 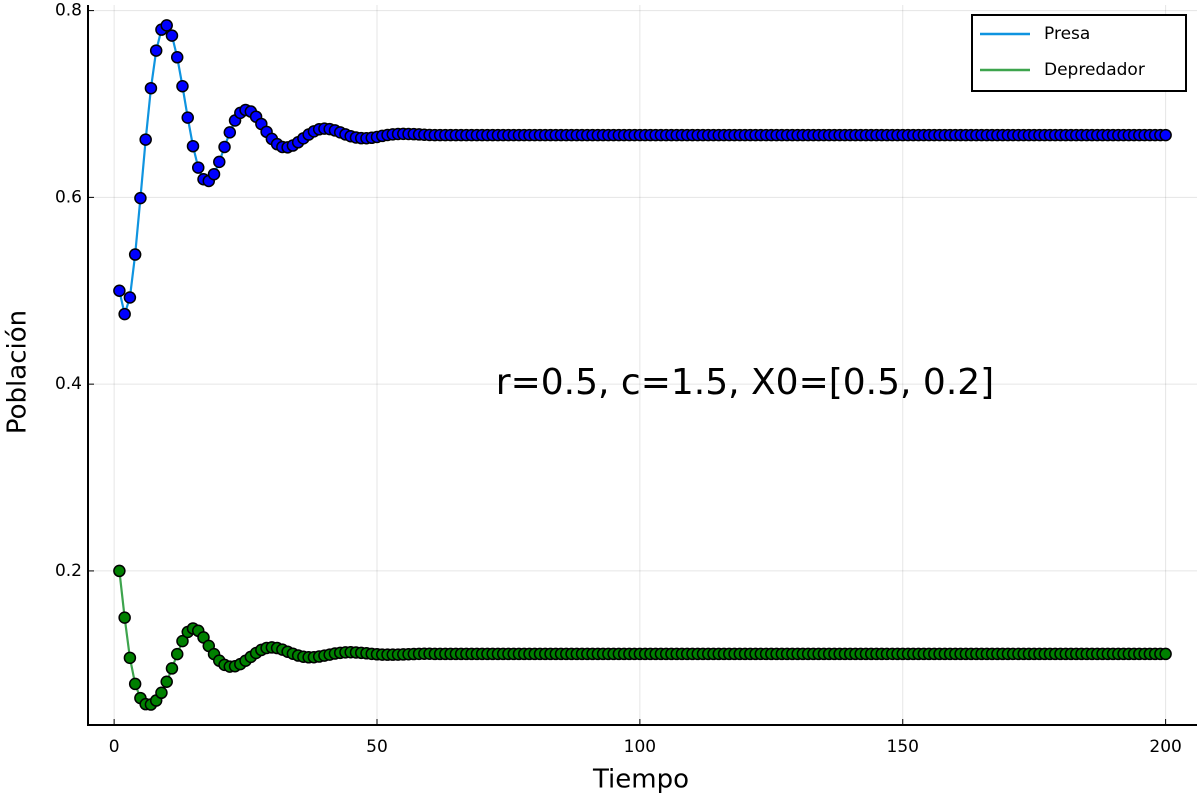 I want to click on x-tick-label: 100, so click(x=640, y=747).